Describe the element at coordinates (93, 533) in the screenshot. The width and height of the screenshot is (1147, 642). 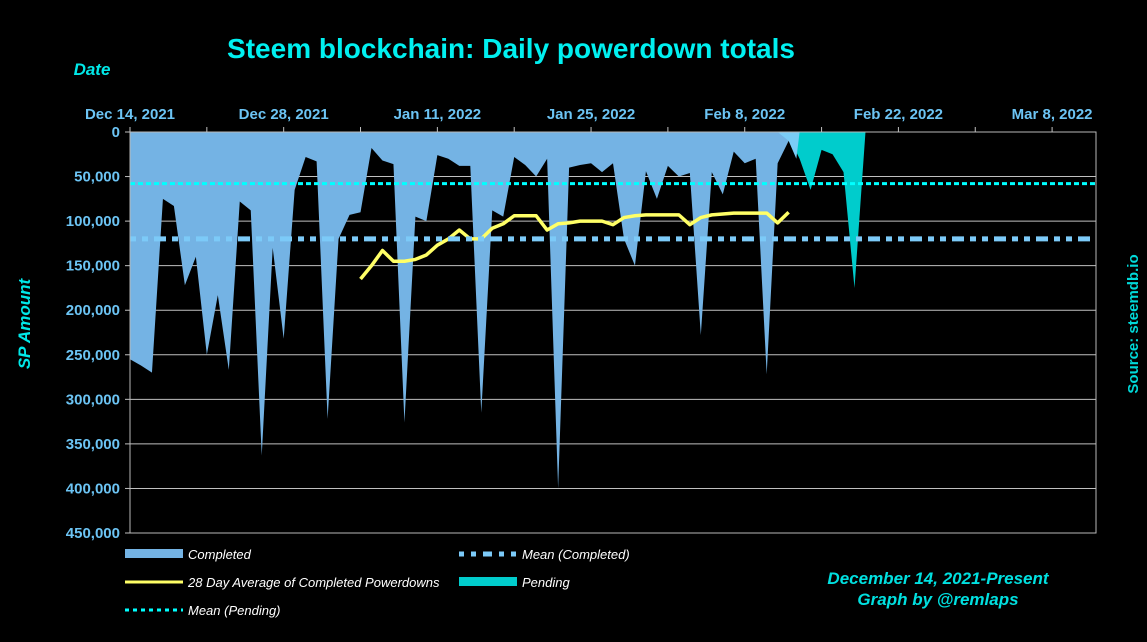
I see `y-tick-label: 450,000` at that location.